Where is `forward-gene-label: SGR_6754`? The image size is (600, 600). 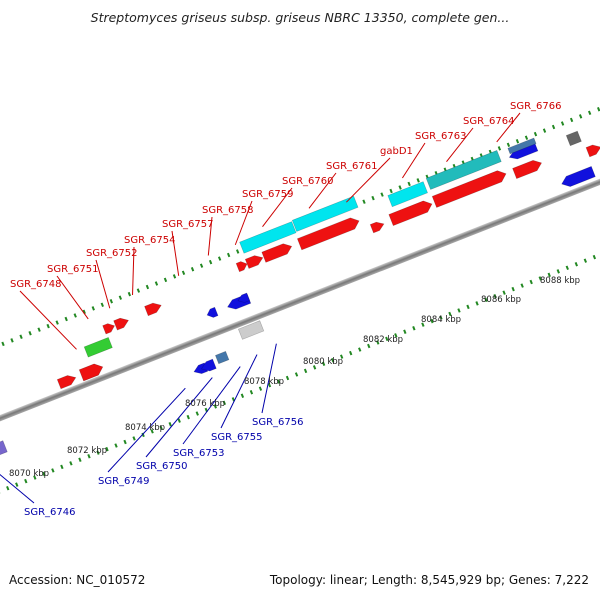
forward-gene-label: SGR_6754 is located at coordinates (150, 240).